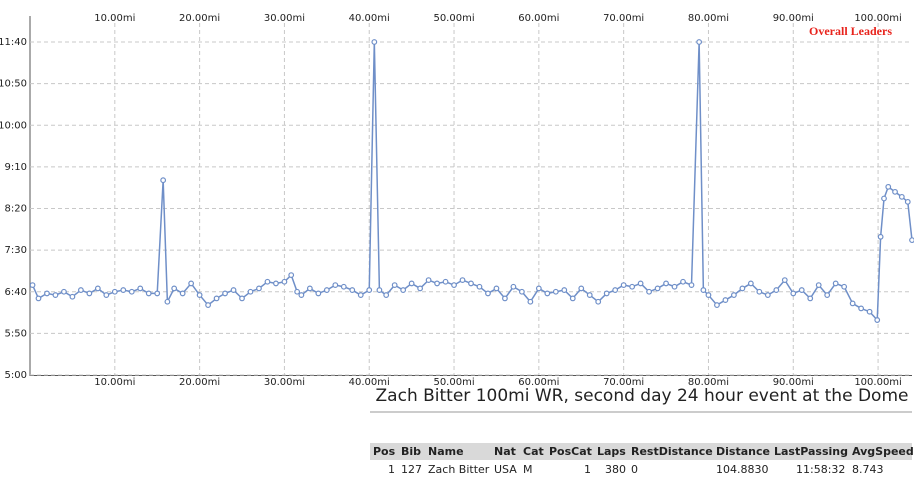 The image size is (914, 480). Describe the element at coordinates (459, 469) in the screenshot. I see `table-cell: Zach Bitter` at that location.